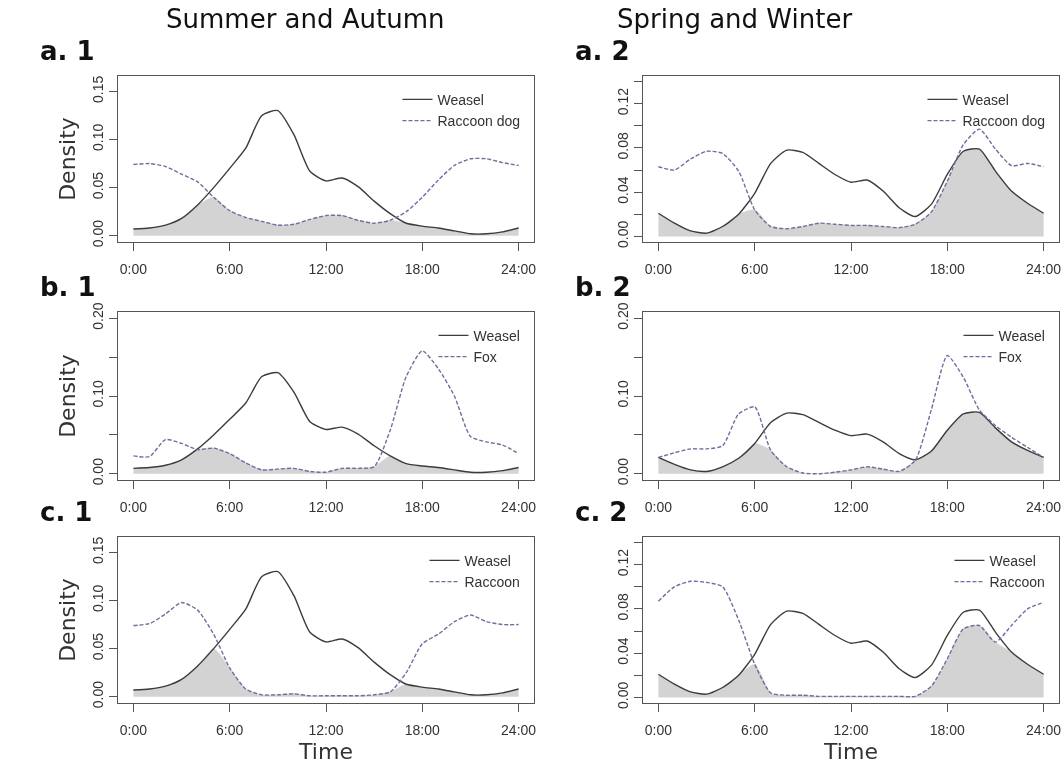 The image size is (1064, 780). Describe the element at coordinates (735, 19) in the screenshot. I see `chart-title: Spring and Winter` at that location.